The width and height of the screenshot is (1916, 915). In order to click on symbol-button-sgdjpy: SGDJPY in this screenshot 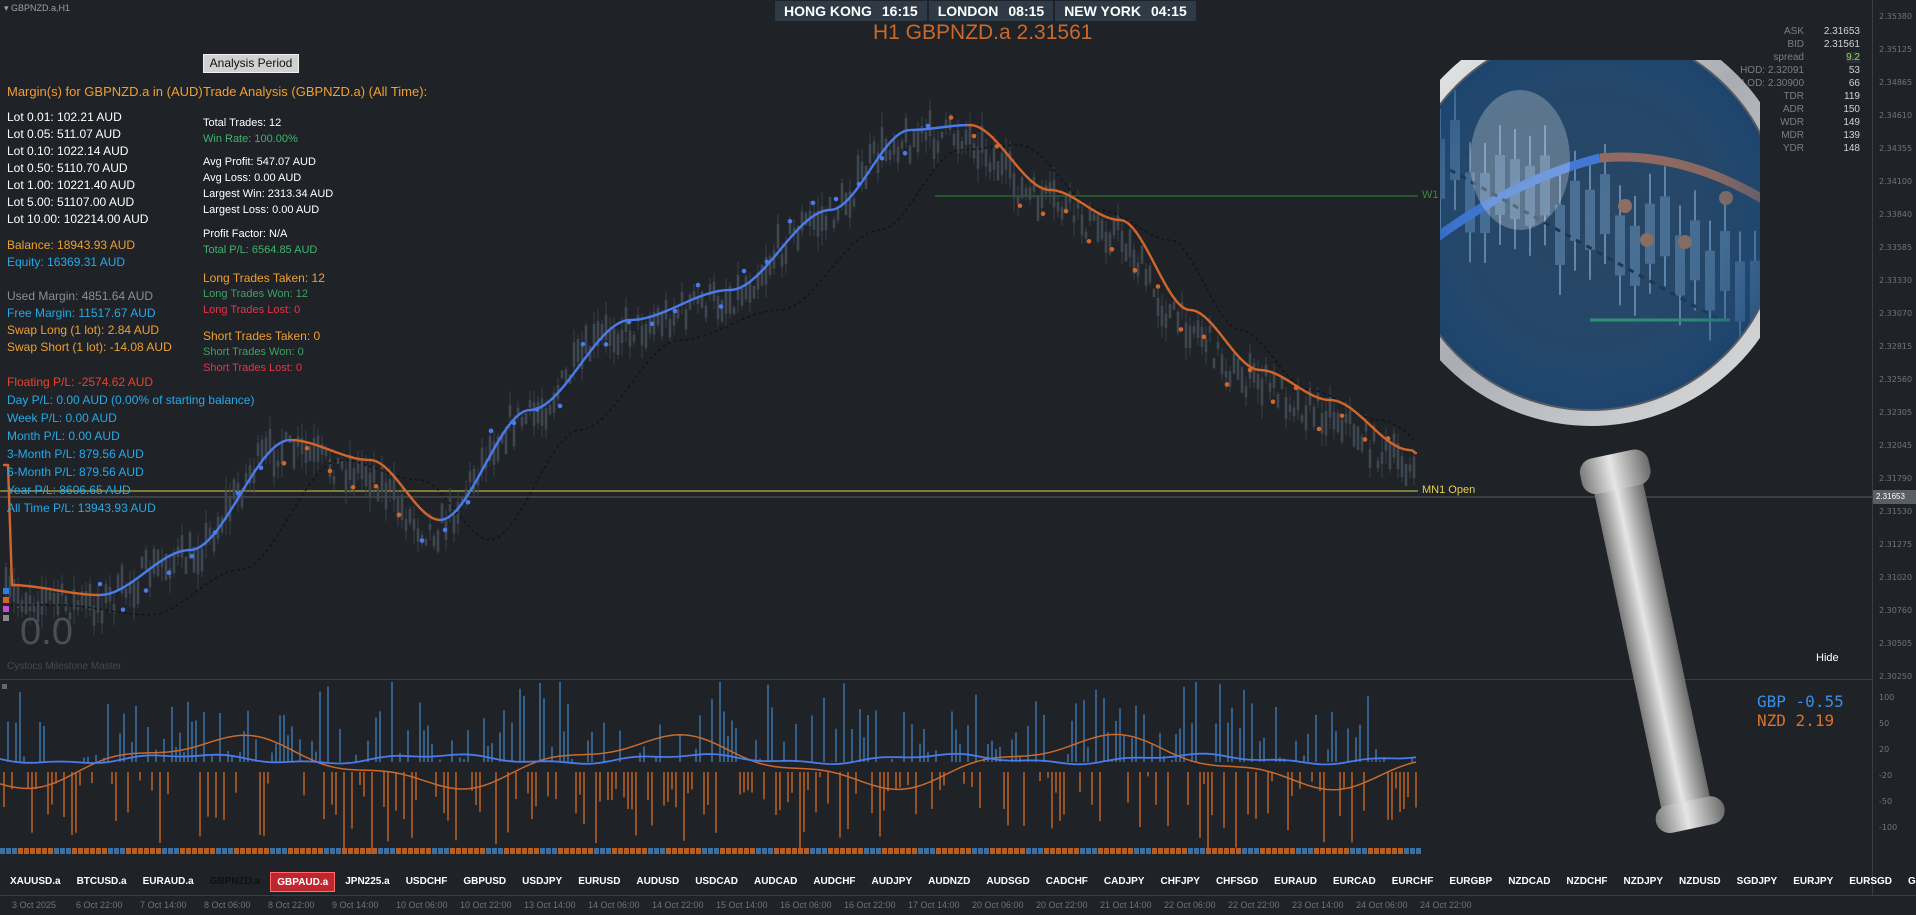, I will do `click(1757, 881)`.